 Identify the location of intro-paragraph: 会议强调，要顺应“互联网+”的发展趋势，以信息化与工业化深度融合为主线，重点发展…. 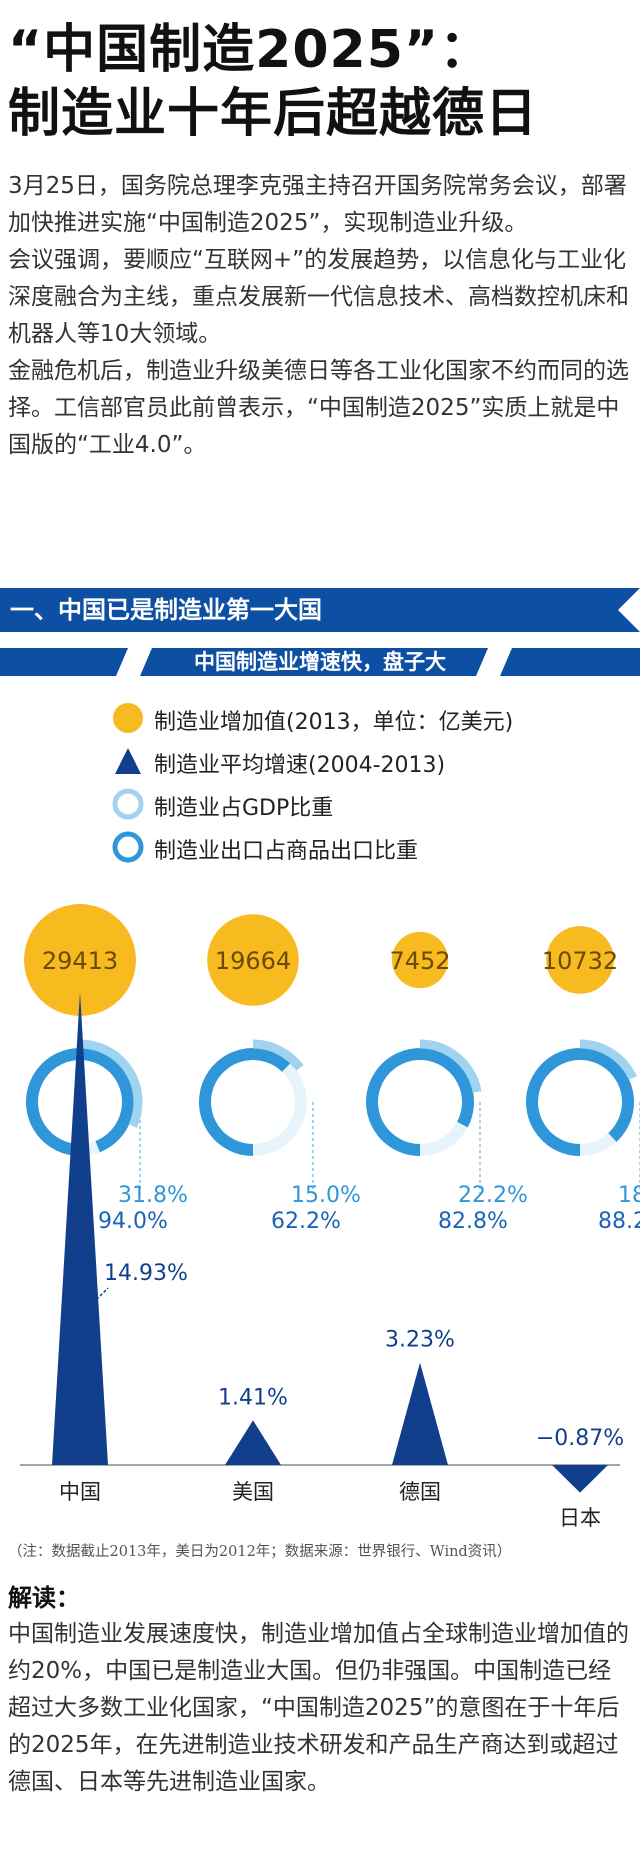
(318, 297).